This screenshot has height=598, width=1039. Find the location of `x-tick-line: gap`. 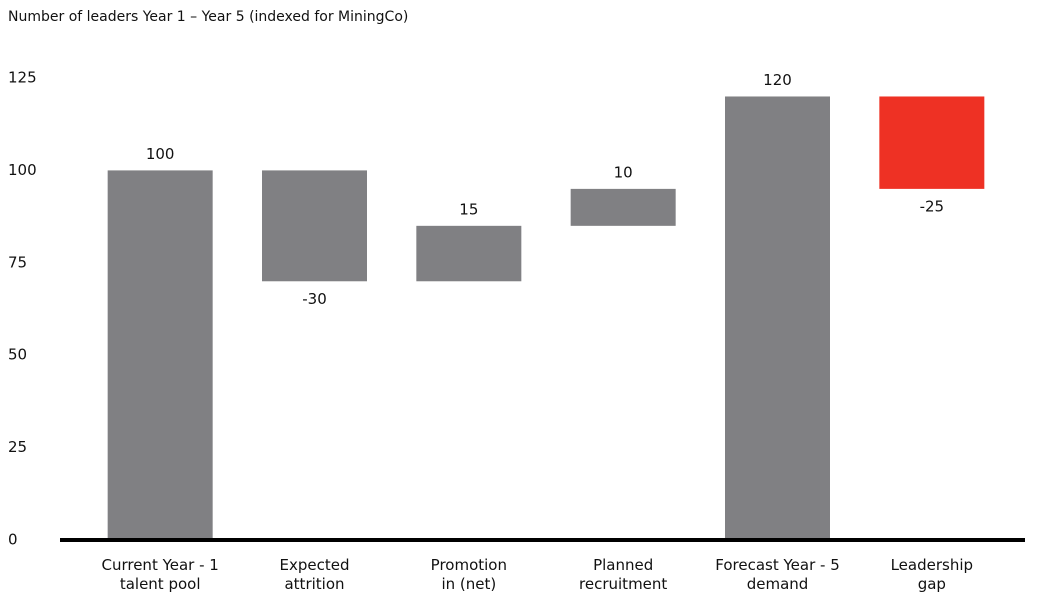

x-tick-line: gap is located at coordinates (932, 584).